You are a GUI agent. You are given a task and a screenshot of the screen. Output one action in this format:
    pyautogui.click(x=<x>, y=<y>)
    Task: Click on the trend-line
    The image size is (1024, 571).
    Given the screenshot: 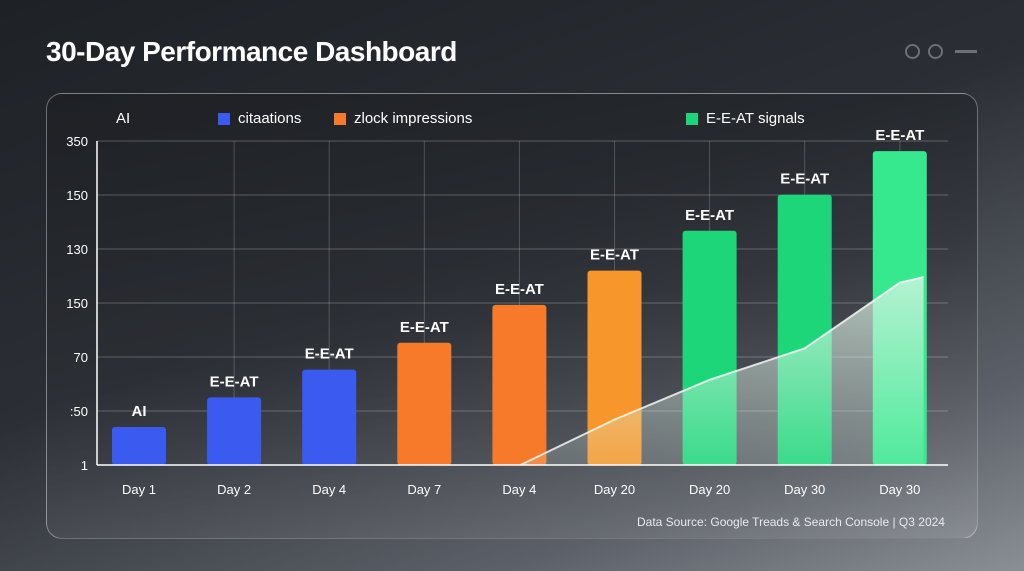 What is the action you would take?
    pyautogui.click(x=721, y=371)
    